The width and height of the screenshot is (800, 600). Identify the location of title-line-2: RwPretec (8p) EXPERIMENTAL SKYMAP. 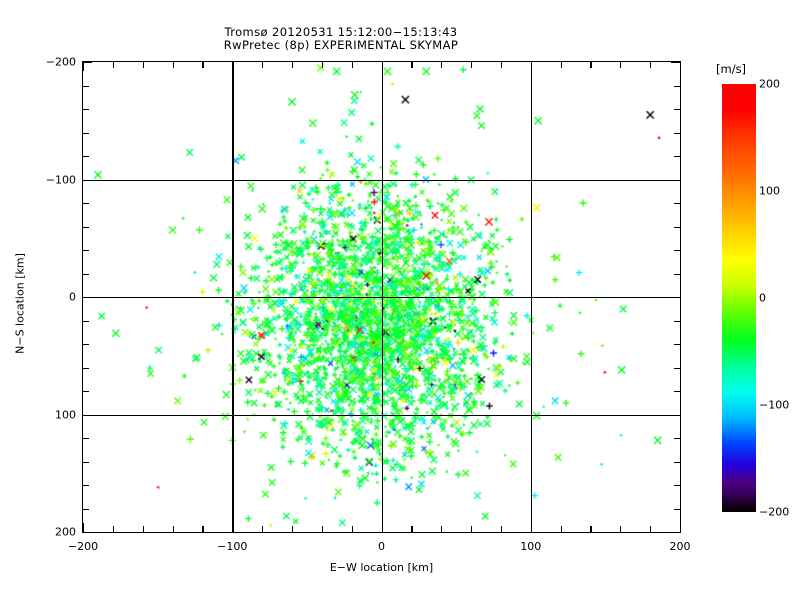
(341, 44).